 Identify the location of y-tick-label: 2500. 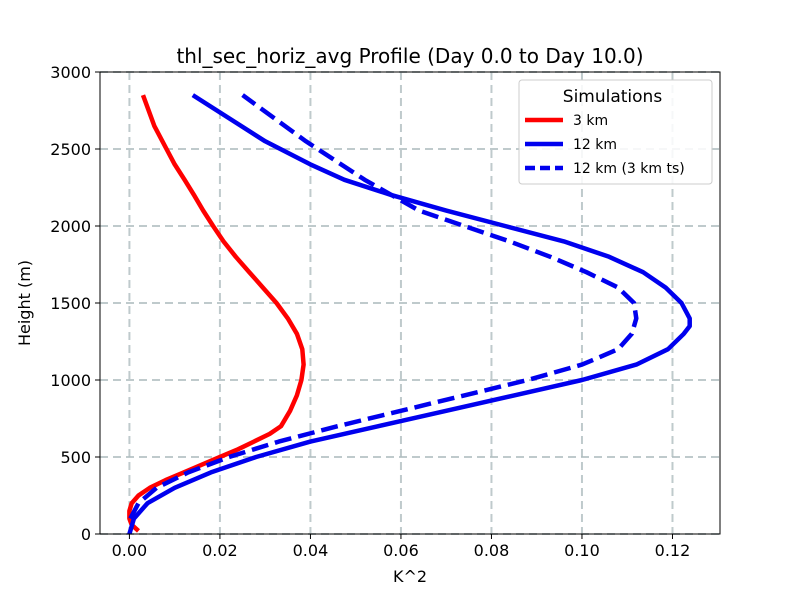
(70, 149).